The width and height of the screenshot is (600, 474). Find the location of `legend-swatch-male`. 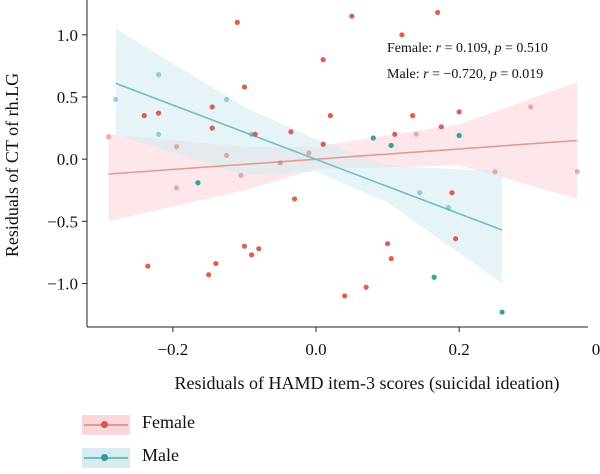

legend-swatch-male is located at coordinates (106, 458).